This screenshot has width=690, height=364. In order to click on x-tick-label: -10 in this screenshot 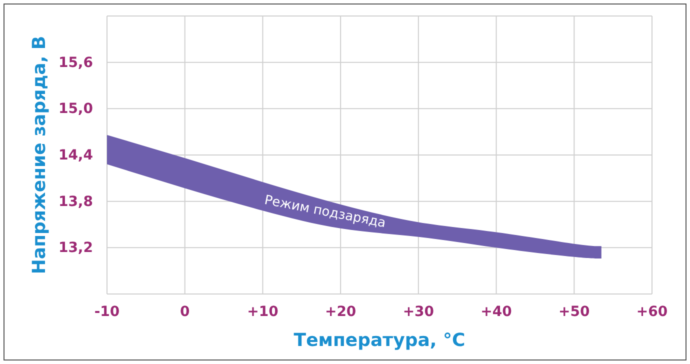, I will do `click(107, 312)`.